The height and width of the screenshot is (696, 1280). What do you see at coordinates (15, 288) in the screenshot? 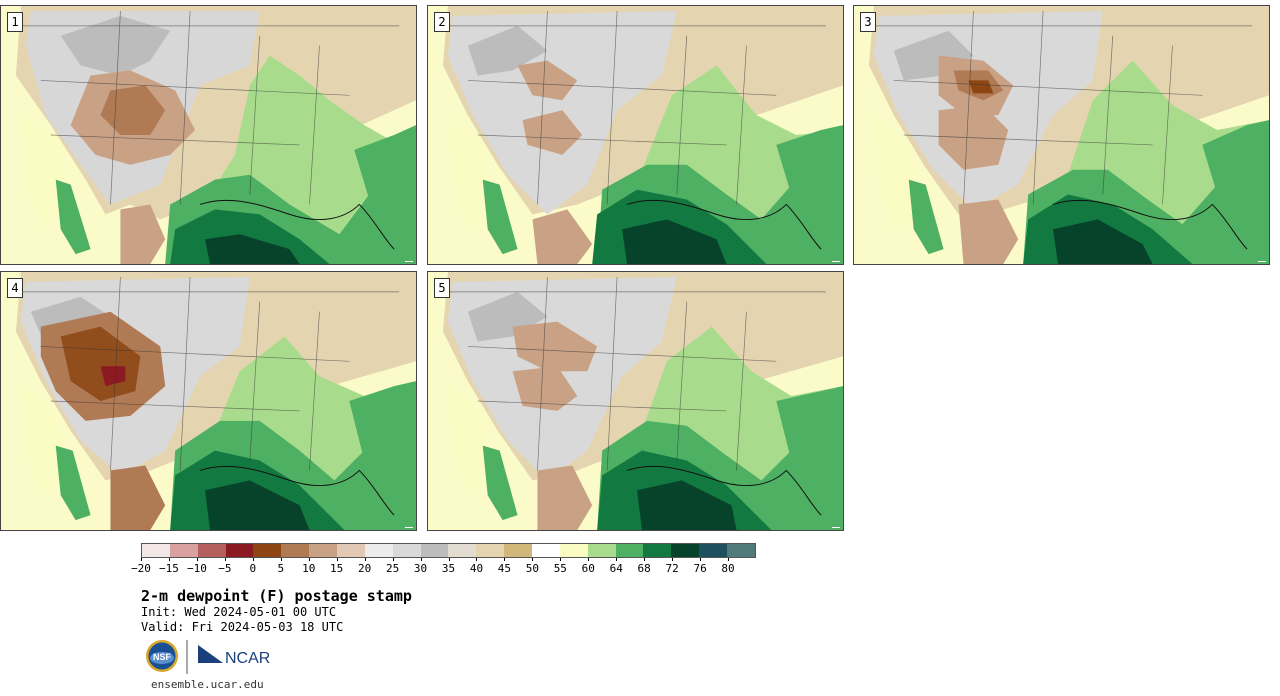
I see `member-label-4: 4` at bounding box center [15, 288].